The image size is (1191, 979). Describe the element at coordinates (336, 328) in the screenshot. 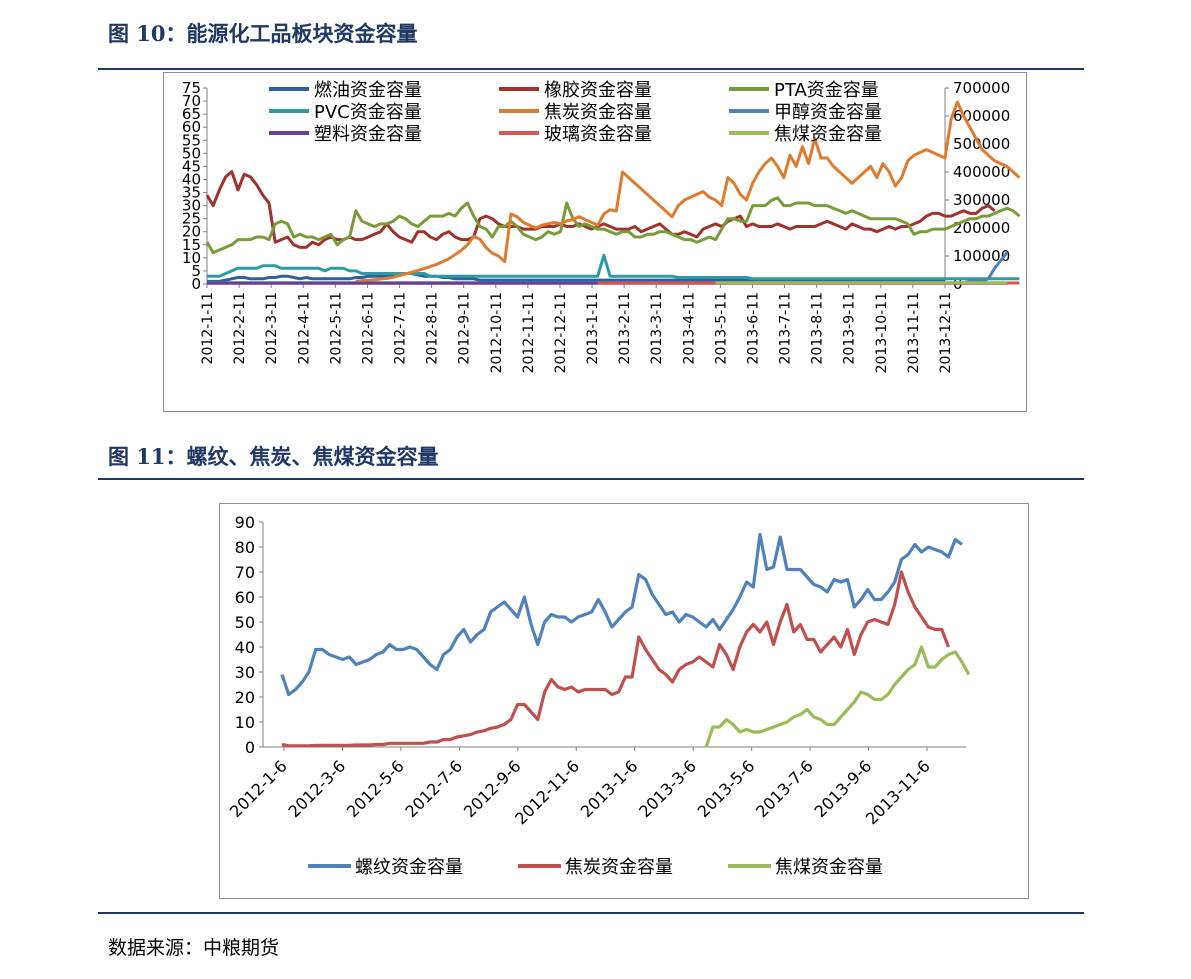

I see `x-tick-label: 2012-5-11` at that location.